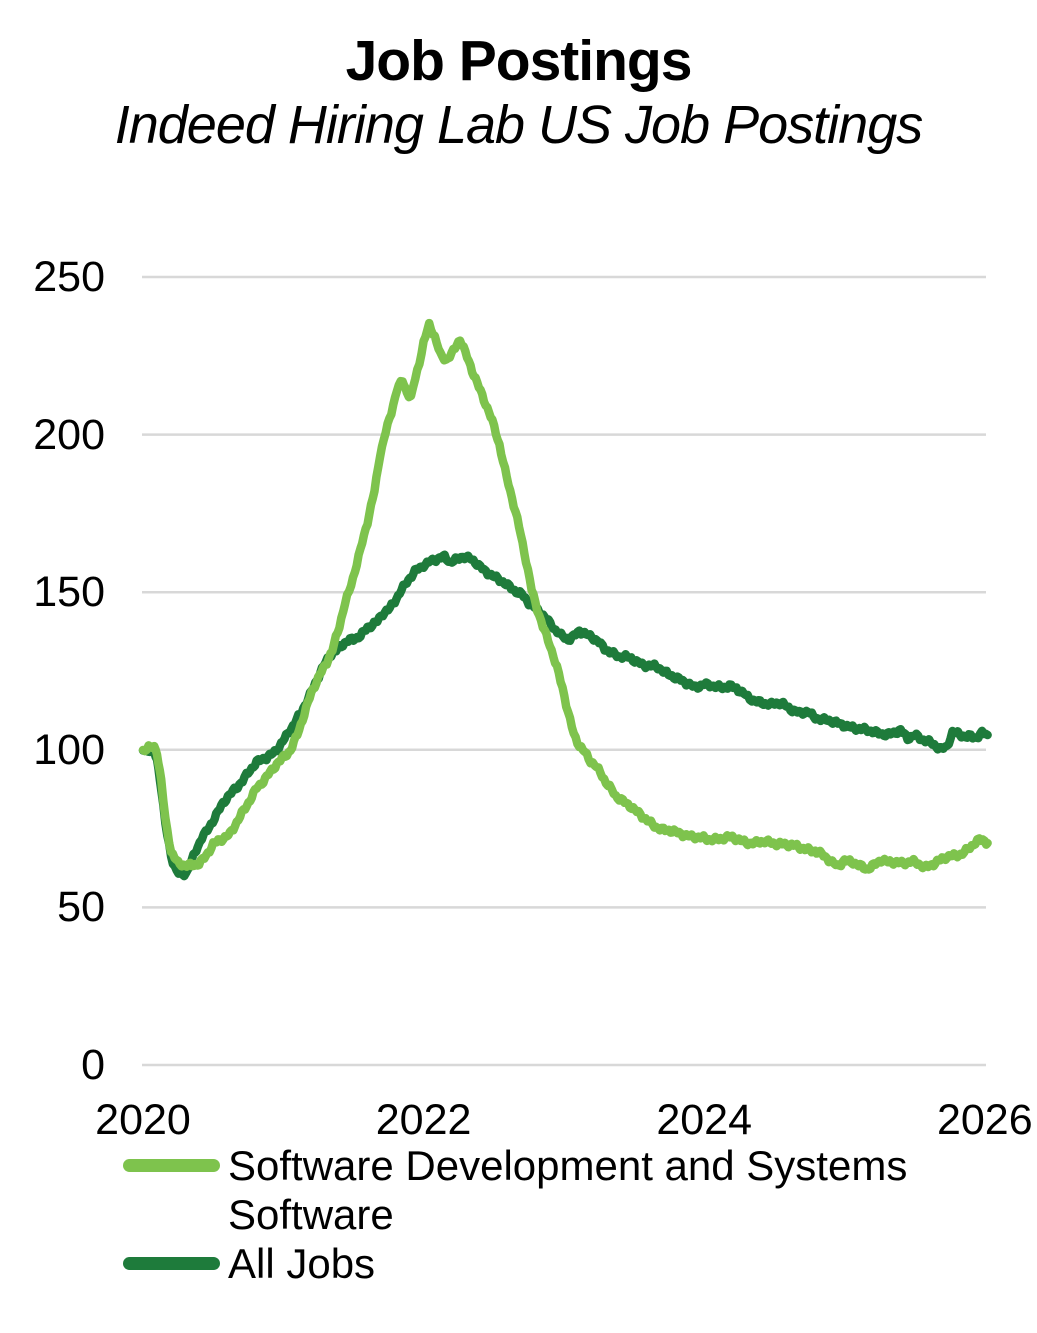  I want to click on y-axis-tick-250: 250, so click(69, 277).